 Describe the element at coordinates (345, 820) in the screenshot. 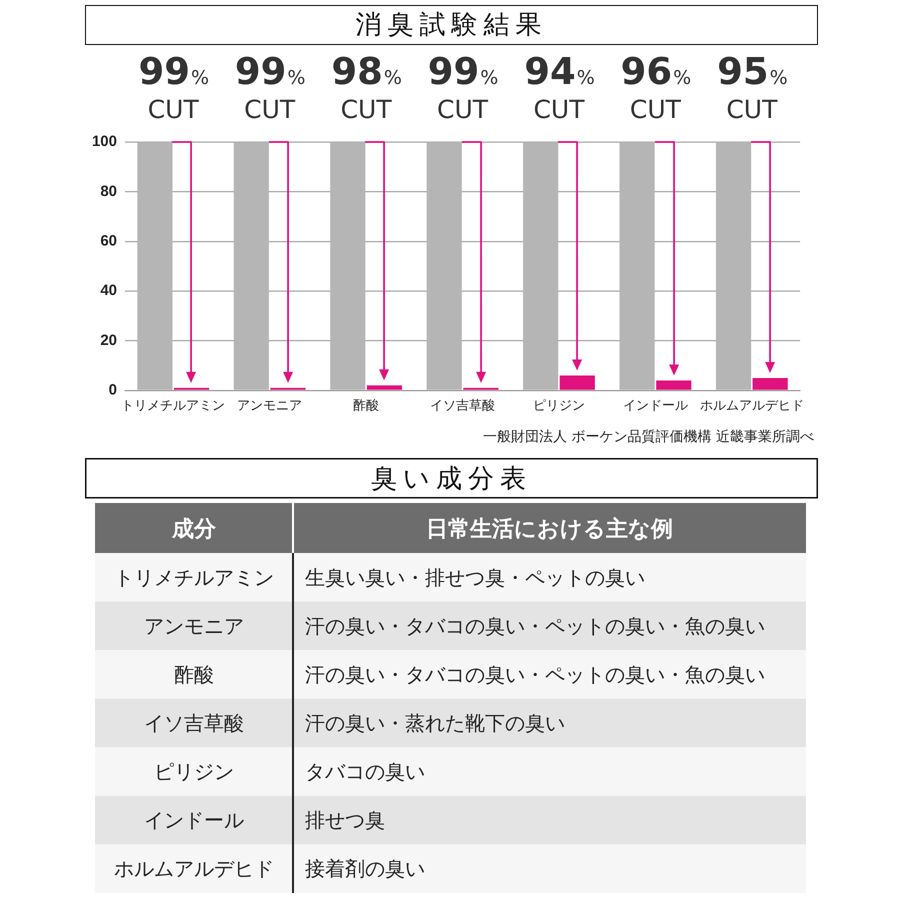

I see `text: 排せつ臭` at that location.